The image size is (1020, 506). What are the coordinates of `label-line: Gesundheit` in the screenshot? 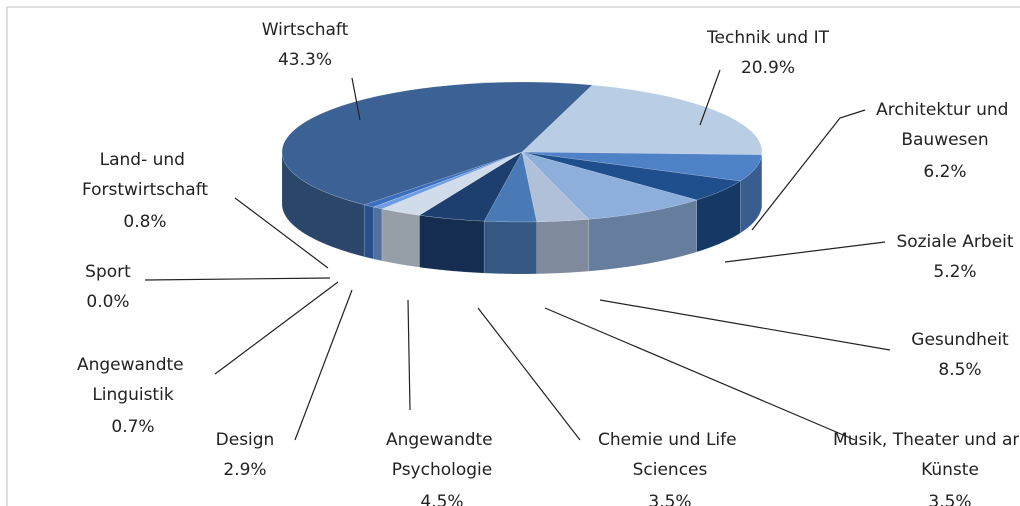 It's located at (960, 340).